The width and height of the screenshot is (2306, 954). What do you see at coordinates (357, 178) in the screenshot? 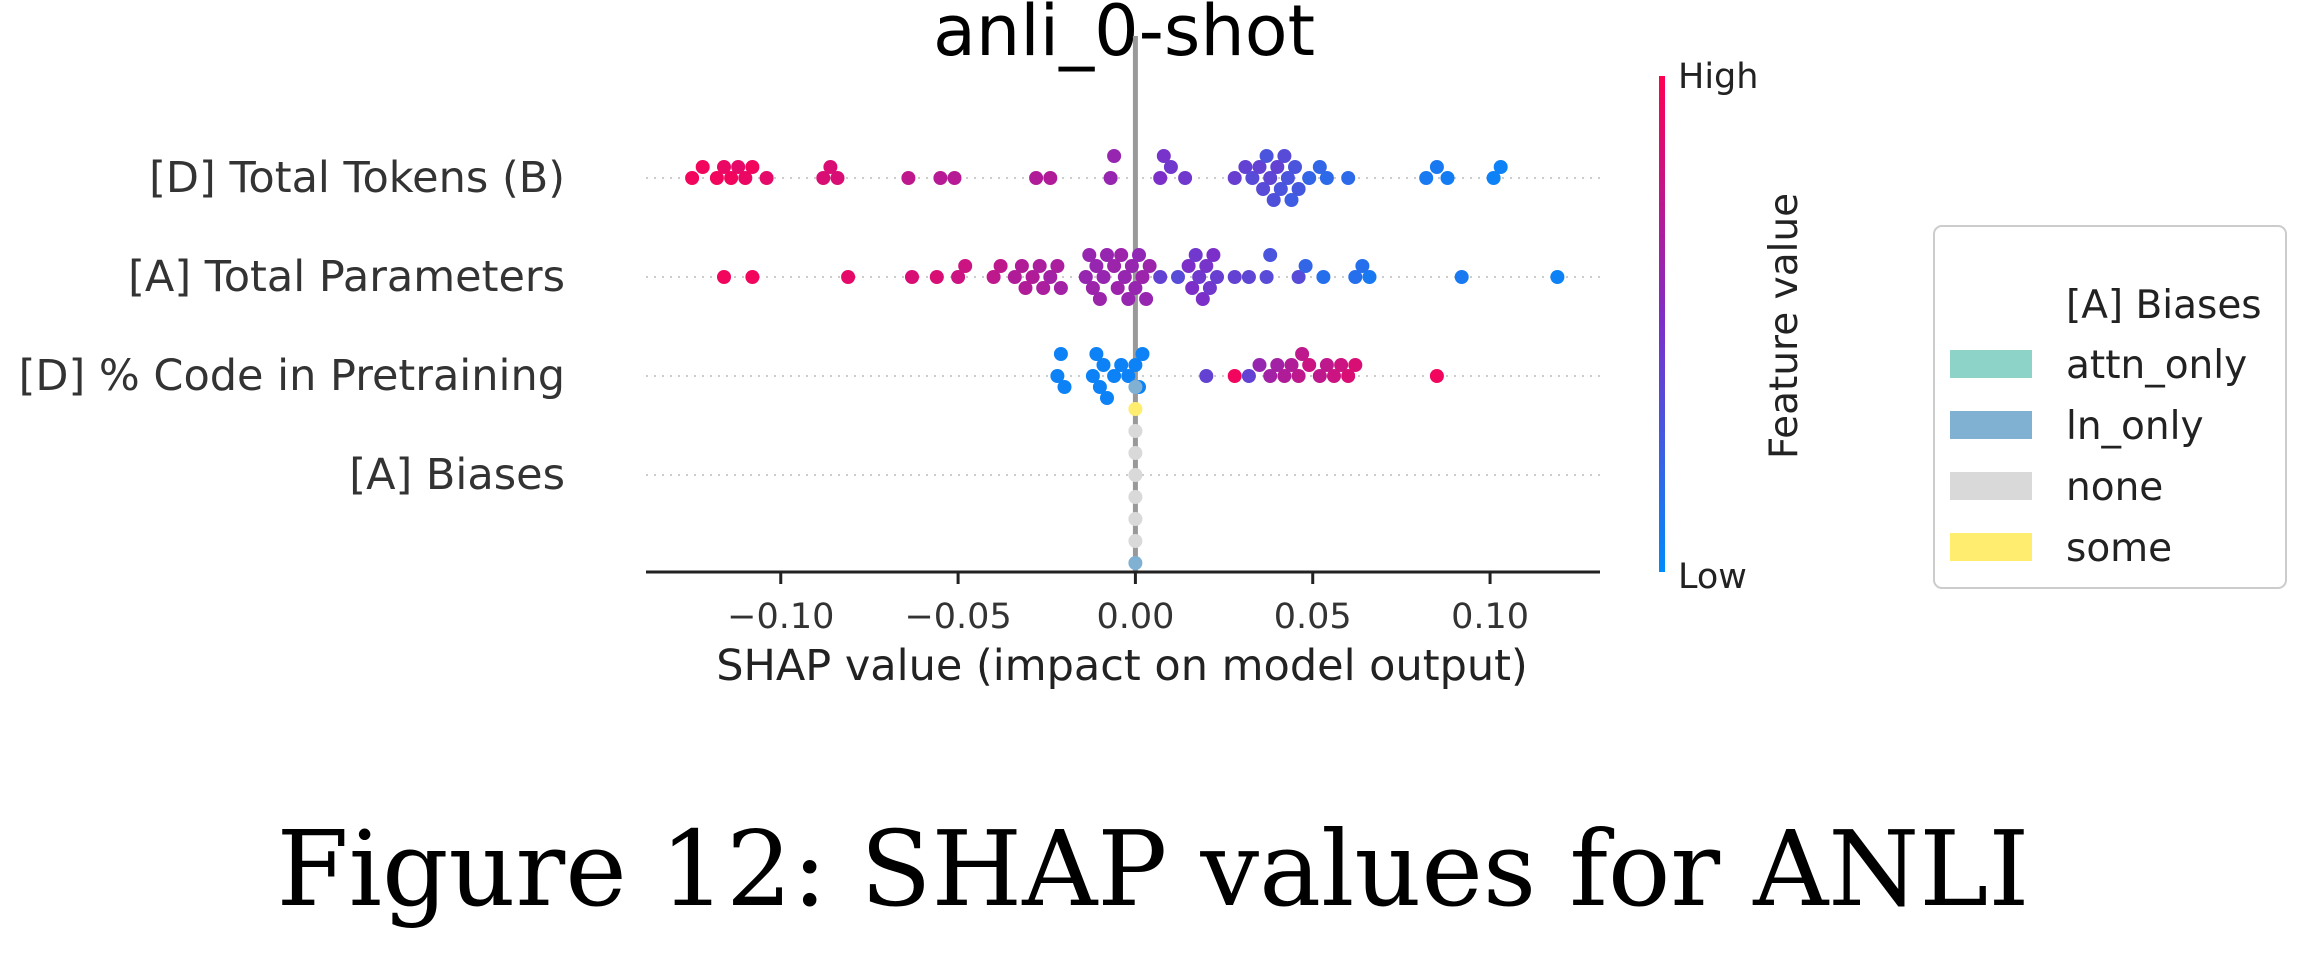
I see `feature-label: [D] Total Tokens (B)` at bounding box center [357, 178].